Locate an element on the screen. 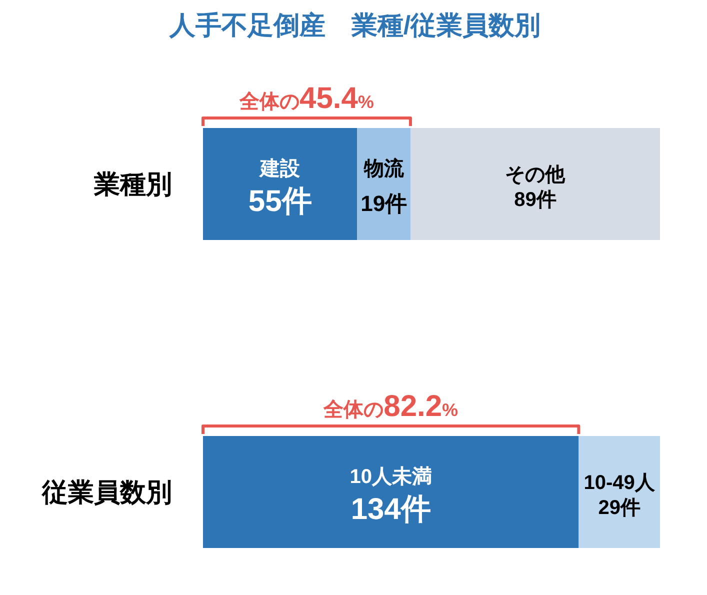 This screenshot has width=707, height=595. annotation: 全体の82.2% is located at coordinates (390, 406).